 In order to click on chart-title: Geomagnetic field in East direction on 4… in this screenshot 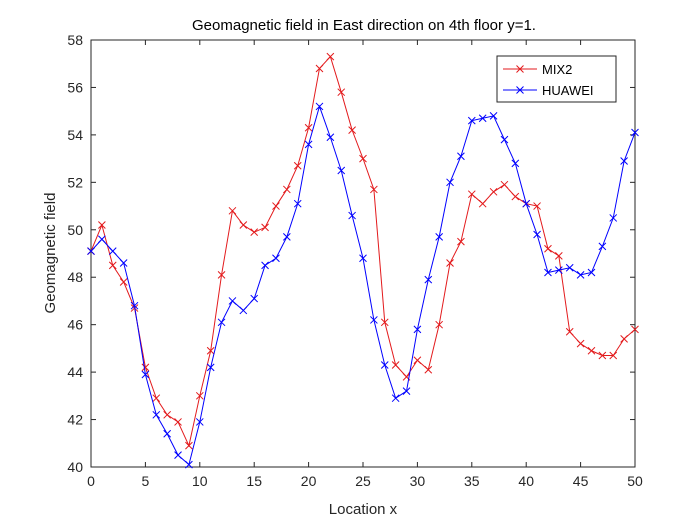, I will do `click(364, 25)`.